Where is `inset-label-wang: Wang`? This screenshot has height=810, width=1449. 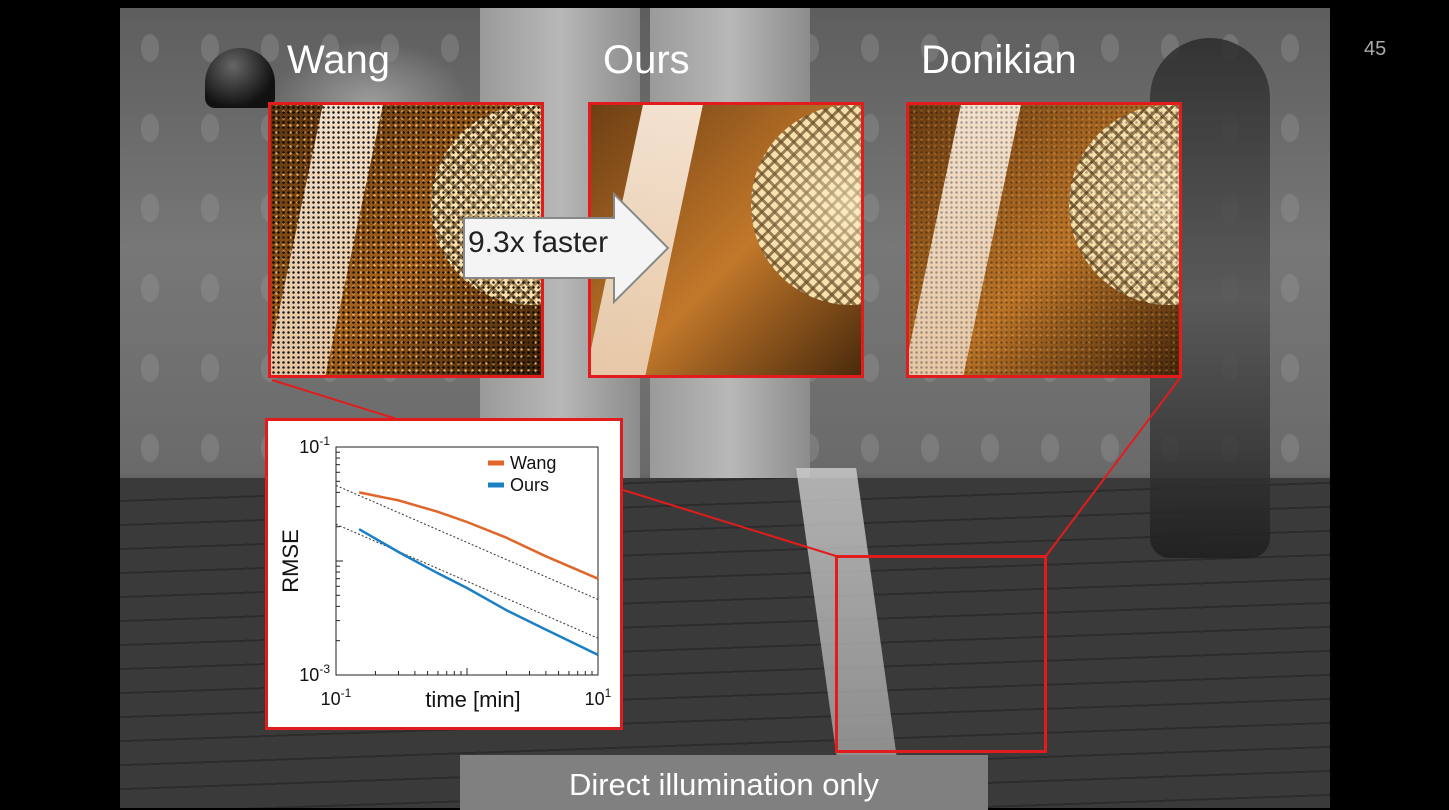 inset-label-wang: Wang is located at coordinates (339, 60).